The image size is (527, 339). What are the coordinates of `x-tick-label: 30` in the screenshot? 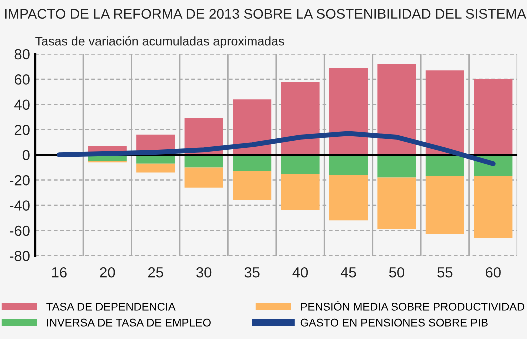 It's located at (204, 272).